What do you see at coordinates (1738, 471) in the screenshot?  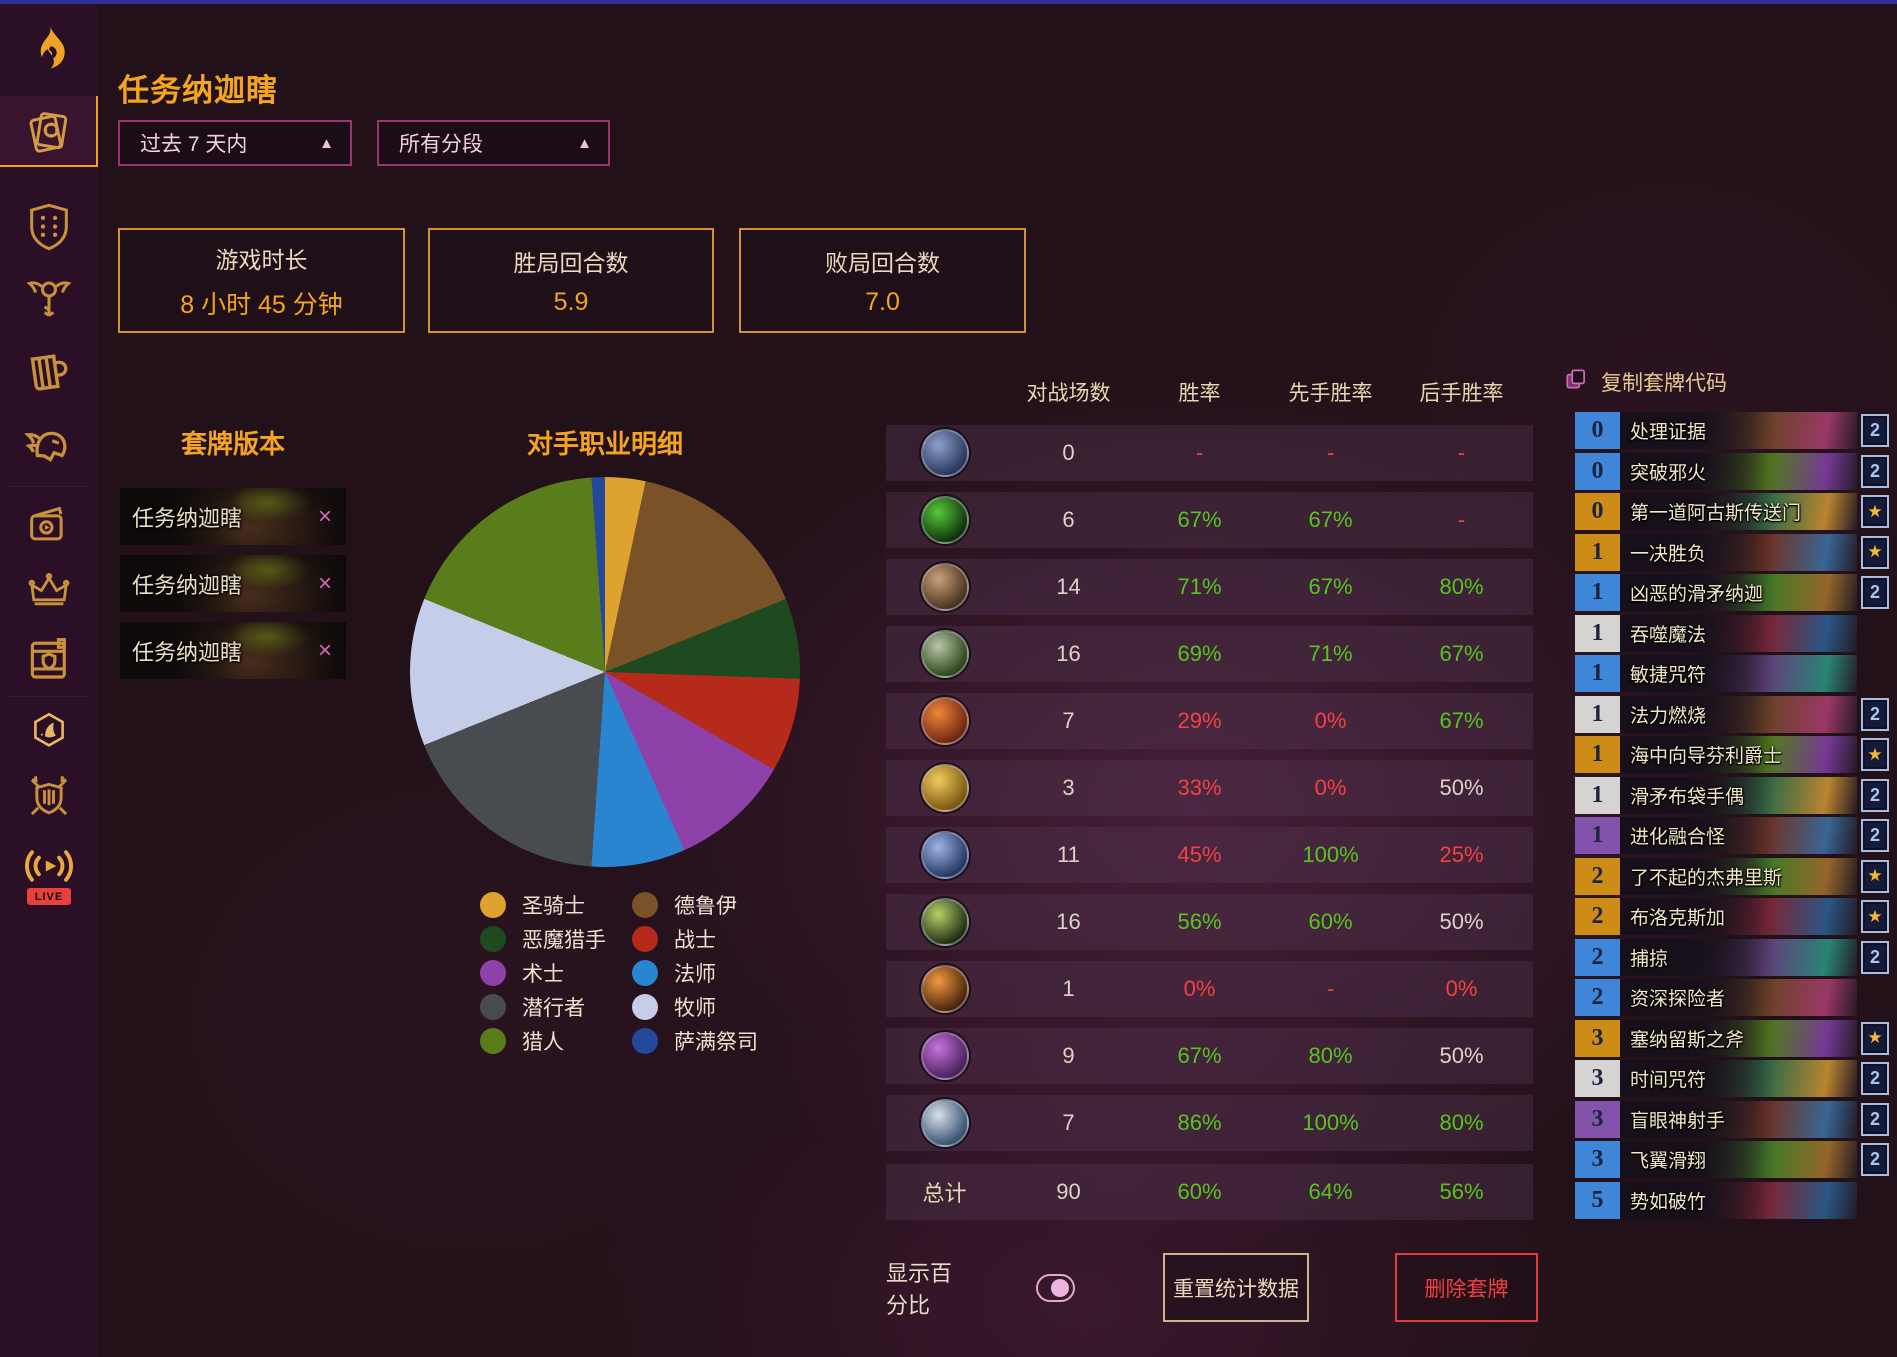 I see `card-art: 突破邪火` at bounding box center [1738, 471].